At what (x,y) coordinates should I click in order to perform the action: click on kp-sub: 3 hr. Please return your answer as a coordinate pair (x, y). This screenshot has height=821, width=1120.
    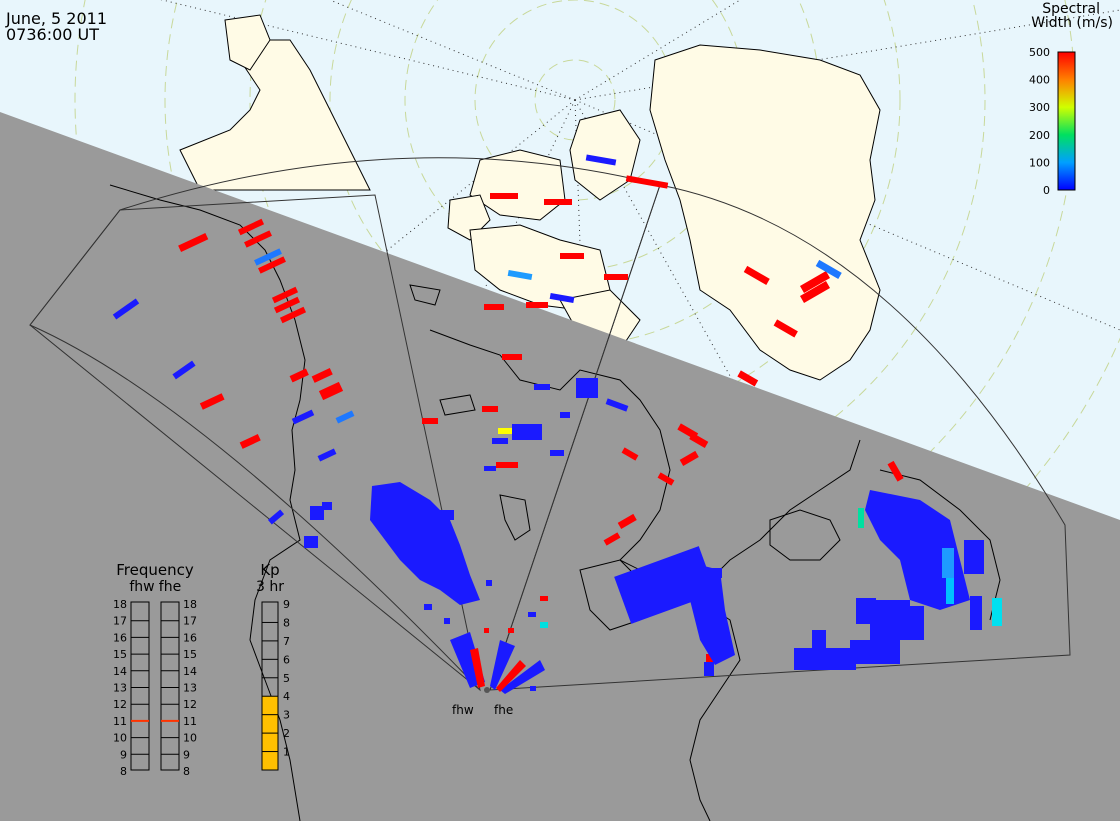
    Looking at the image, I should click on (270, 587).